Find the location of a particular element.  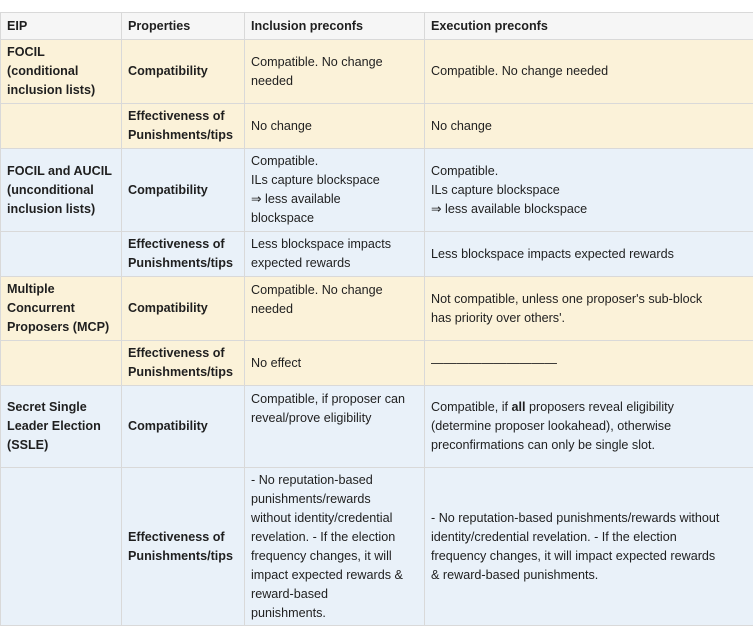

inclusion-line: reward-based is located at coordinates (290, 593).